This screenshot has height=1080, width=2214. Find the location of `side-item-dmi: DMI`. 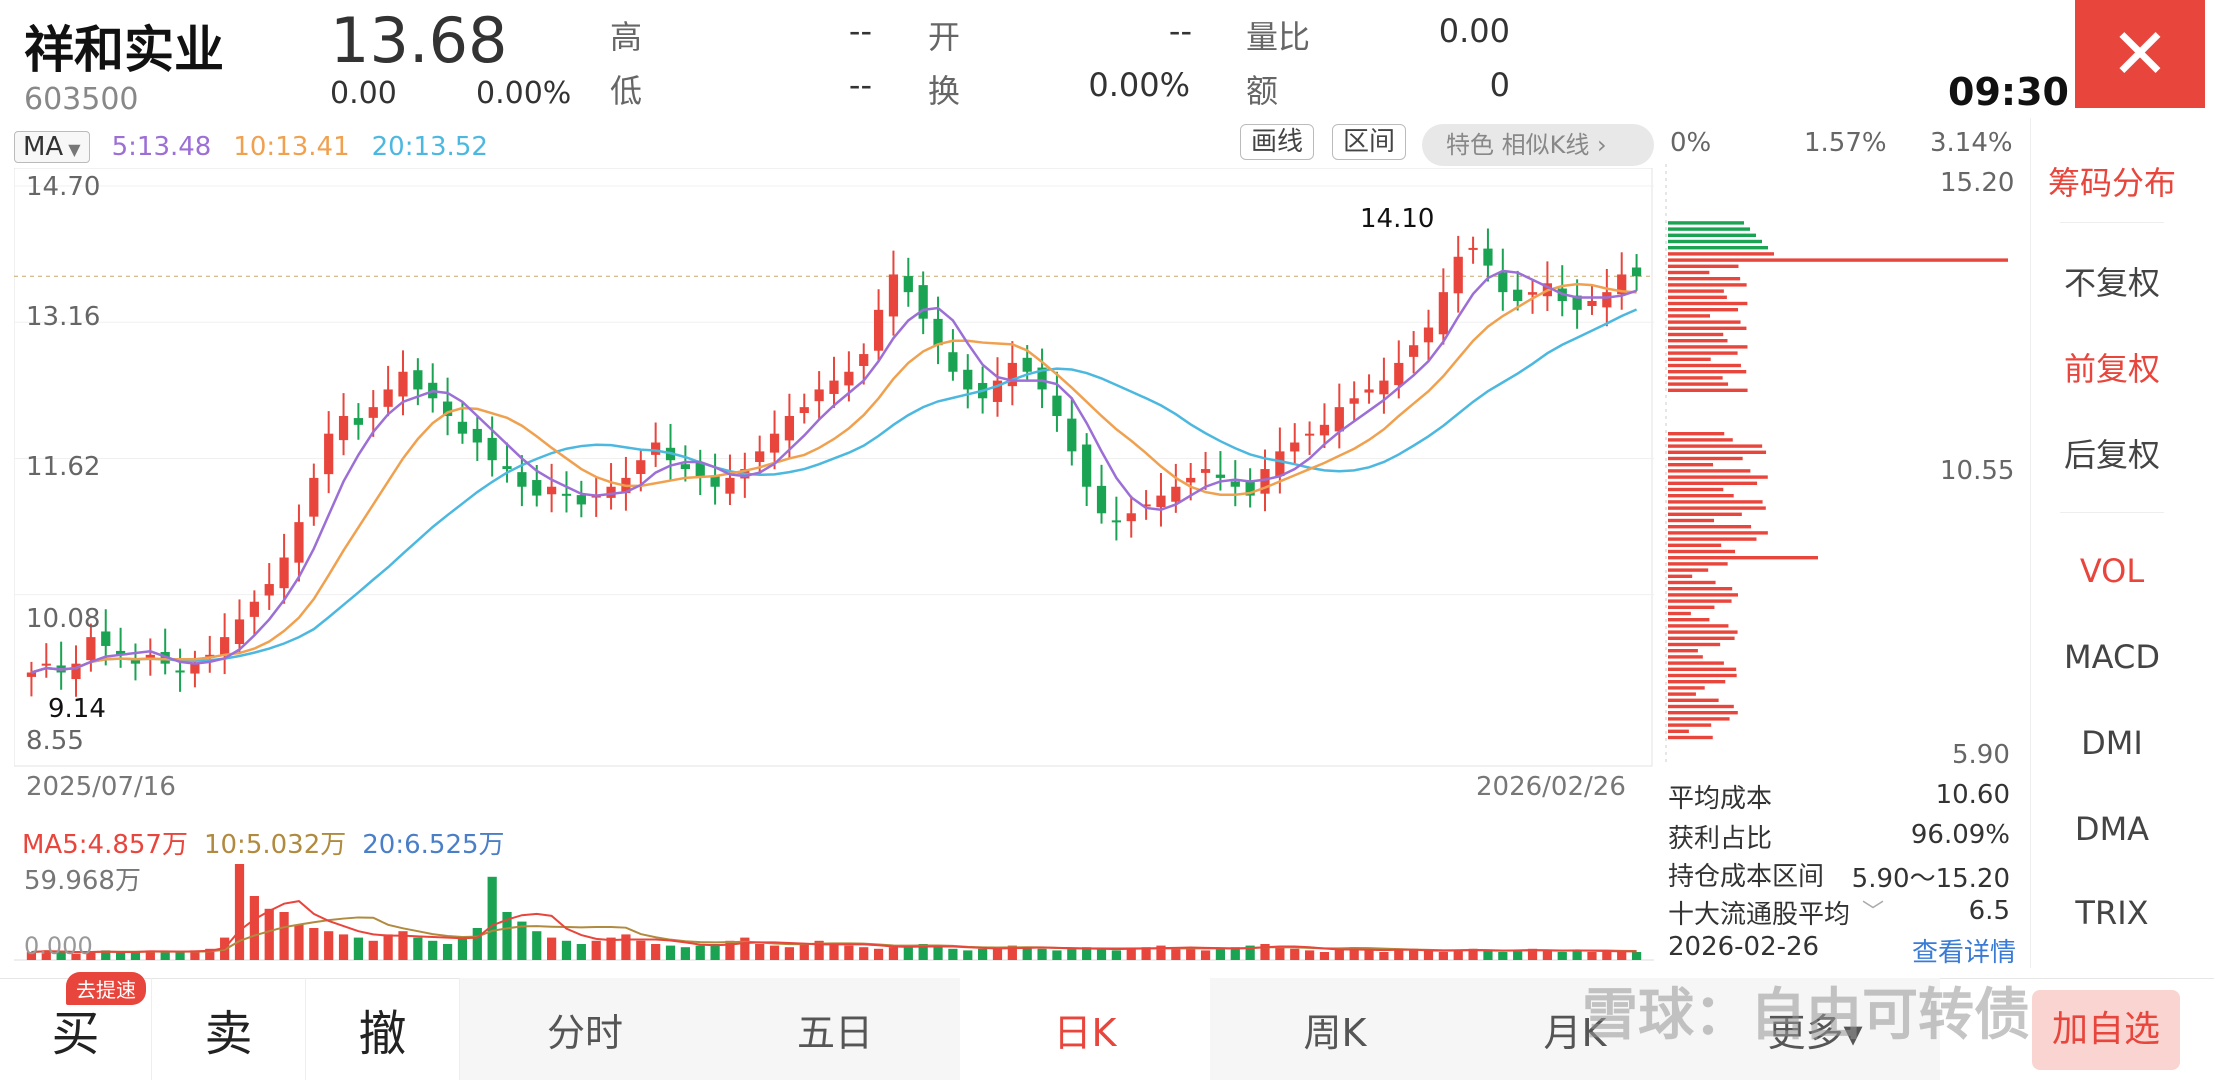

side-item-dmi: DMI is located at coordinates (2112, 743).